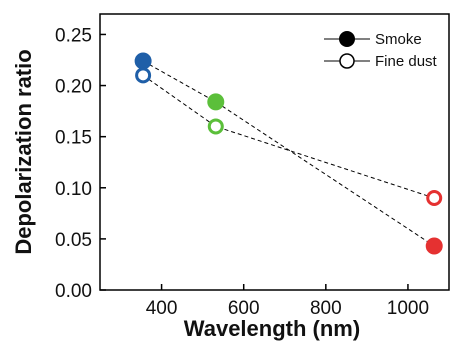 Image resolution: width=454 pixels, height=344 pixels. I want to click on x-tick-label: 400, so click(162, 308).